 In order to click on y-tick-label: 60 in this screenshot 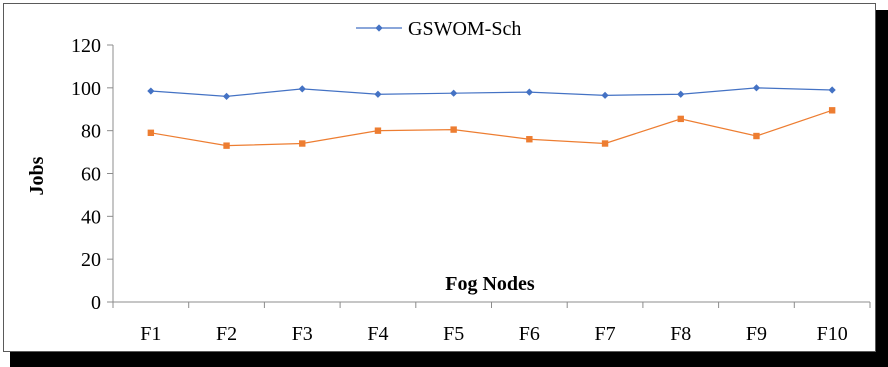, I will do `click(91, 175)`.